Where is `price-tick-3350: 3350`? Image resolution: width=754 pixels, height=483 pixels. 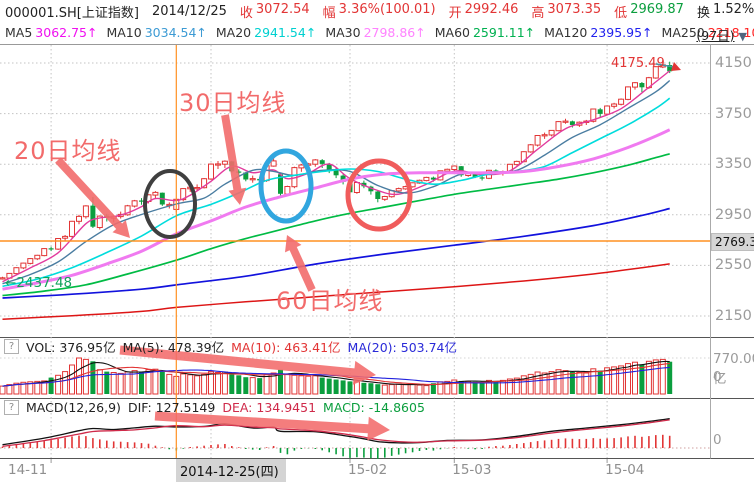 price-tick-3350: 3350 is located at coordinates (733, 164).